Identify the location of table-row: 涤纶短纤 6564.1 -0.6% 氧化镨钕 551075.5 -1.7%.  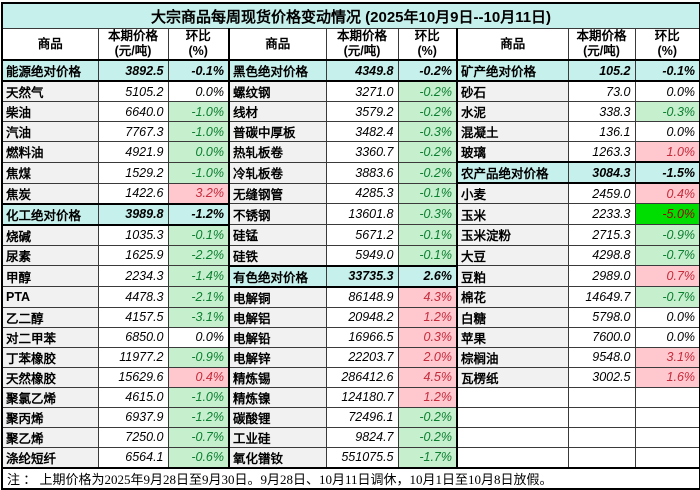
(350, 457).